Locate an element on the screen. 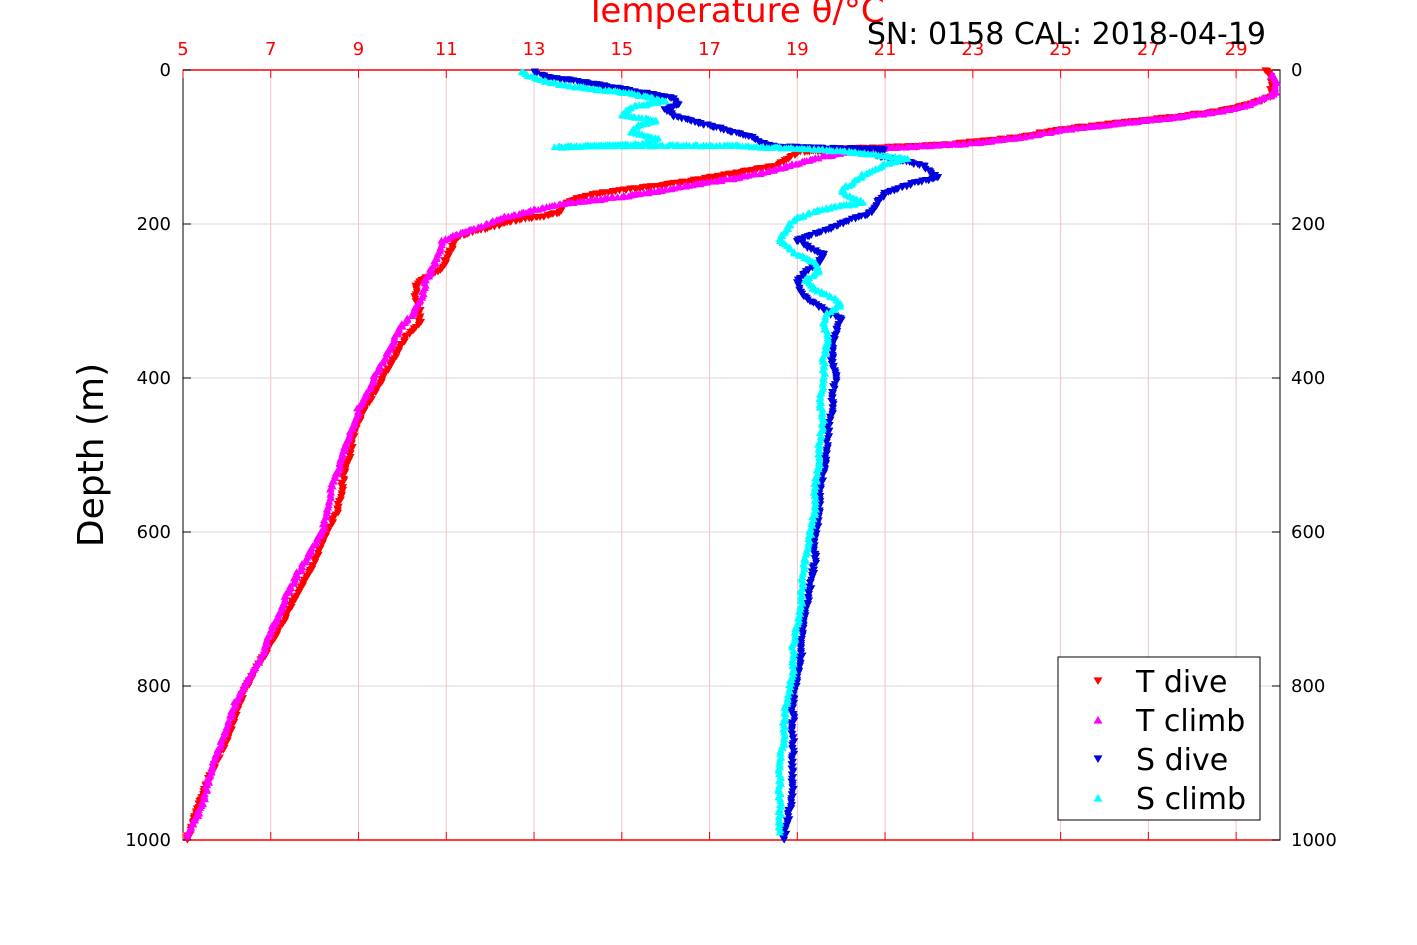 This screenshot has height=945, width=1417. y-axis-label: Depth (m) is located at coordinates (91, 455).